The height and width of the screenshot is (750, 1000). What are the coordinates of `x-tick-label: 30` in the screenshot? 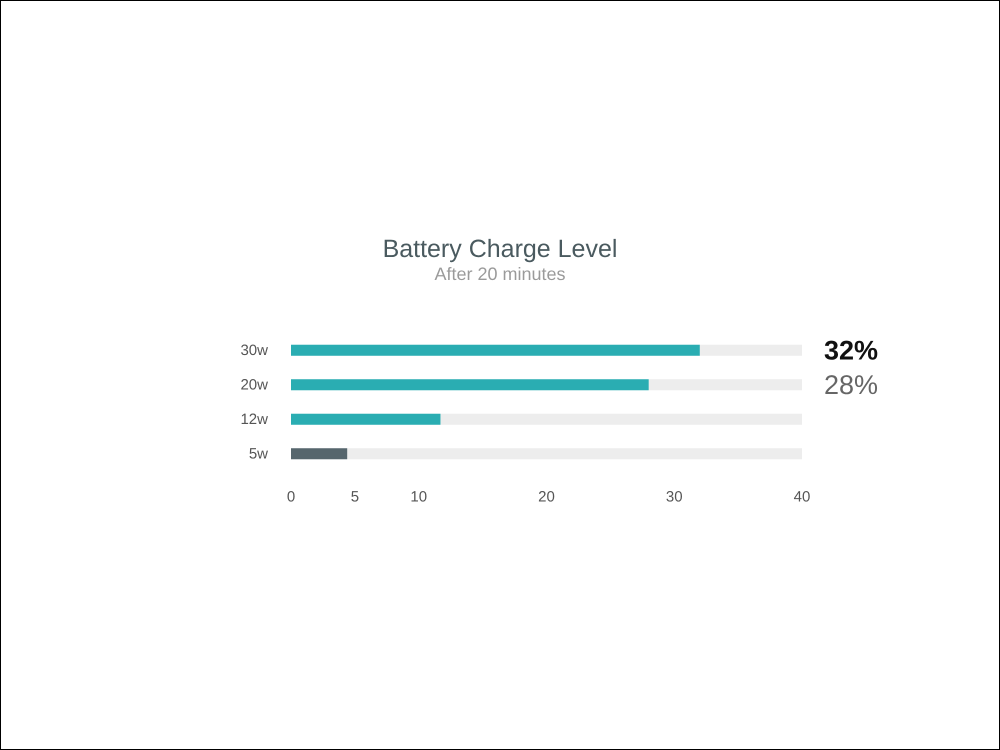 It's located at (674, 497).